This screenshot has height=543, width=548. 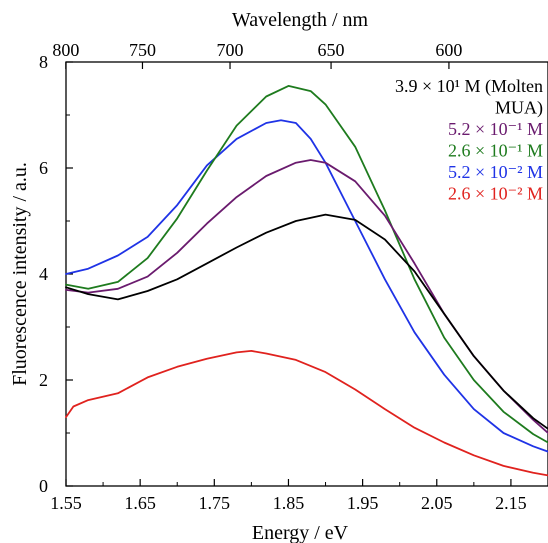 I want to click on top-tick-label: 750, so click(x=142, y=50).